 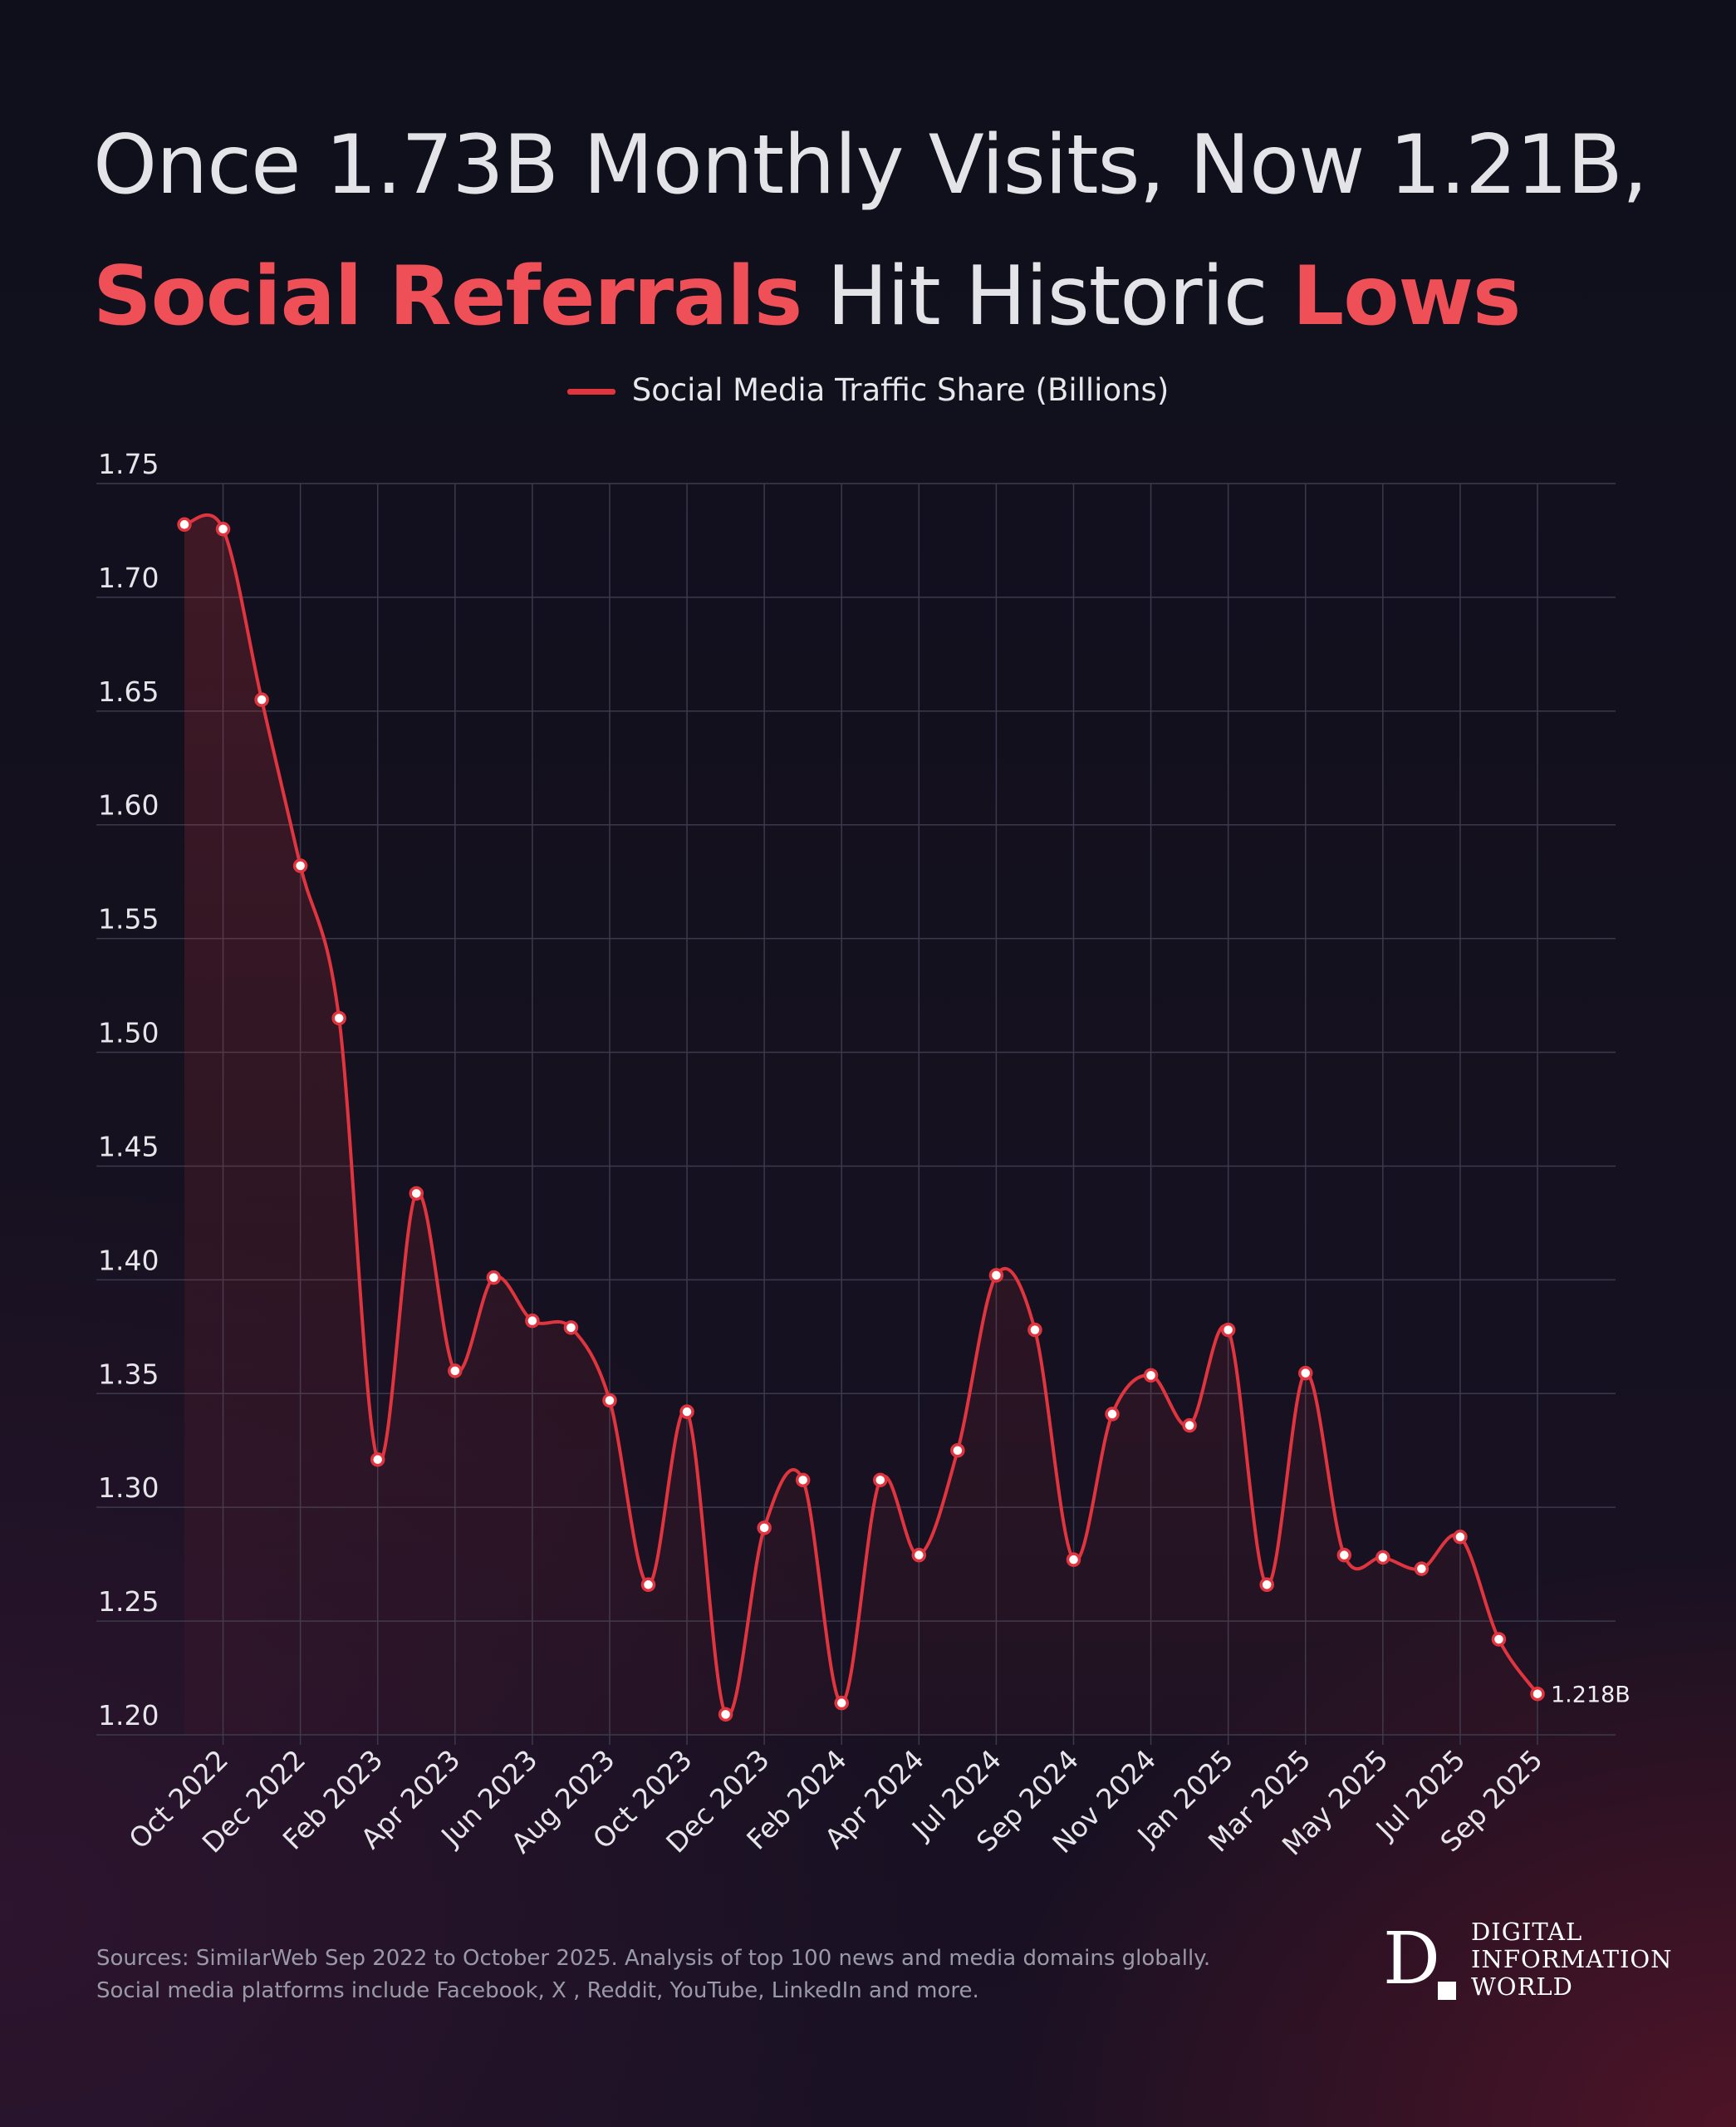 I want to click on logo-wordmark: DIGITAL INFORMATION WORLD, so click(x=1572, y=1959).